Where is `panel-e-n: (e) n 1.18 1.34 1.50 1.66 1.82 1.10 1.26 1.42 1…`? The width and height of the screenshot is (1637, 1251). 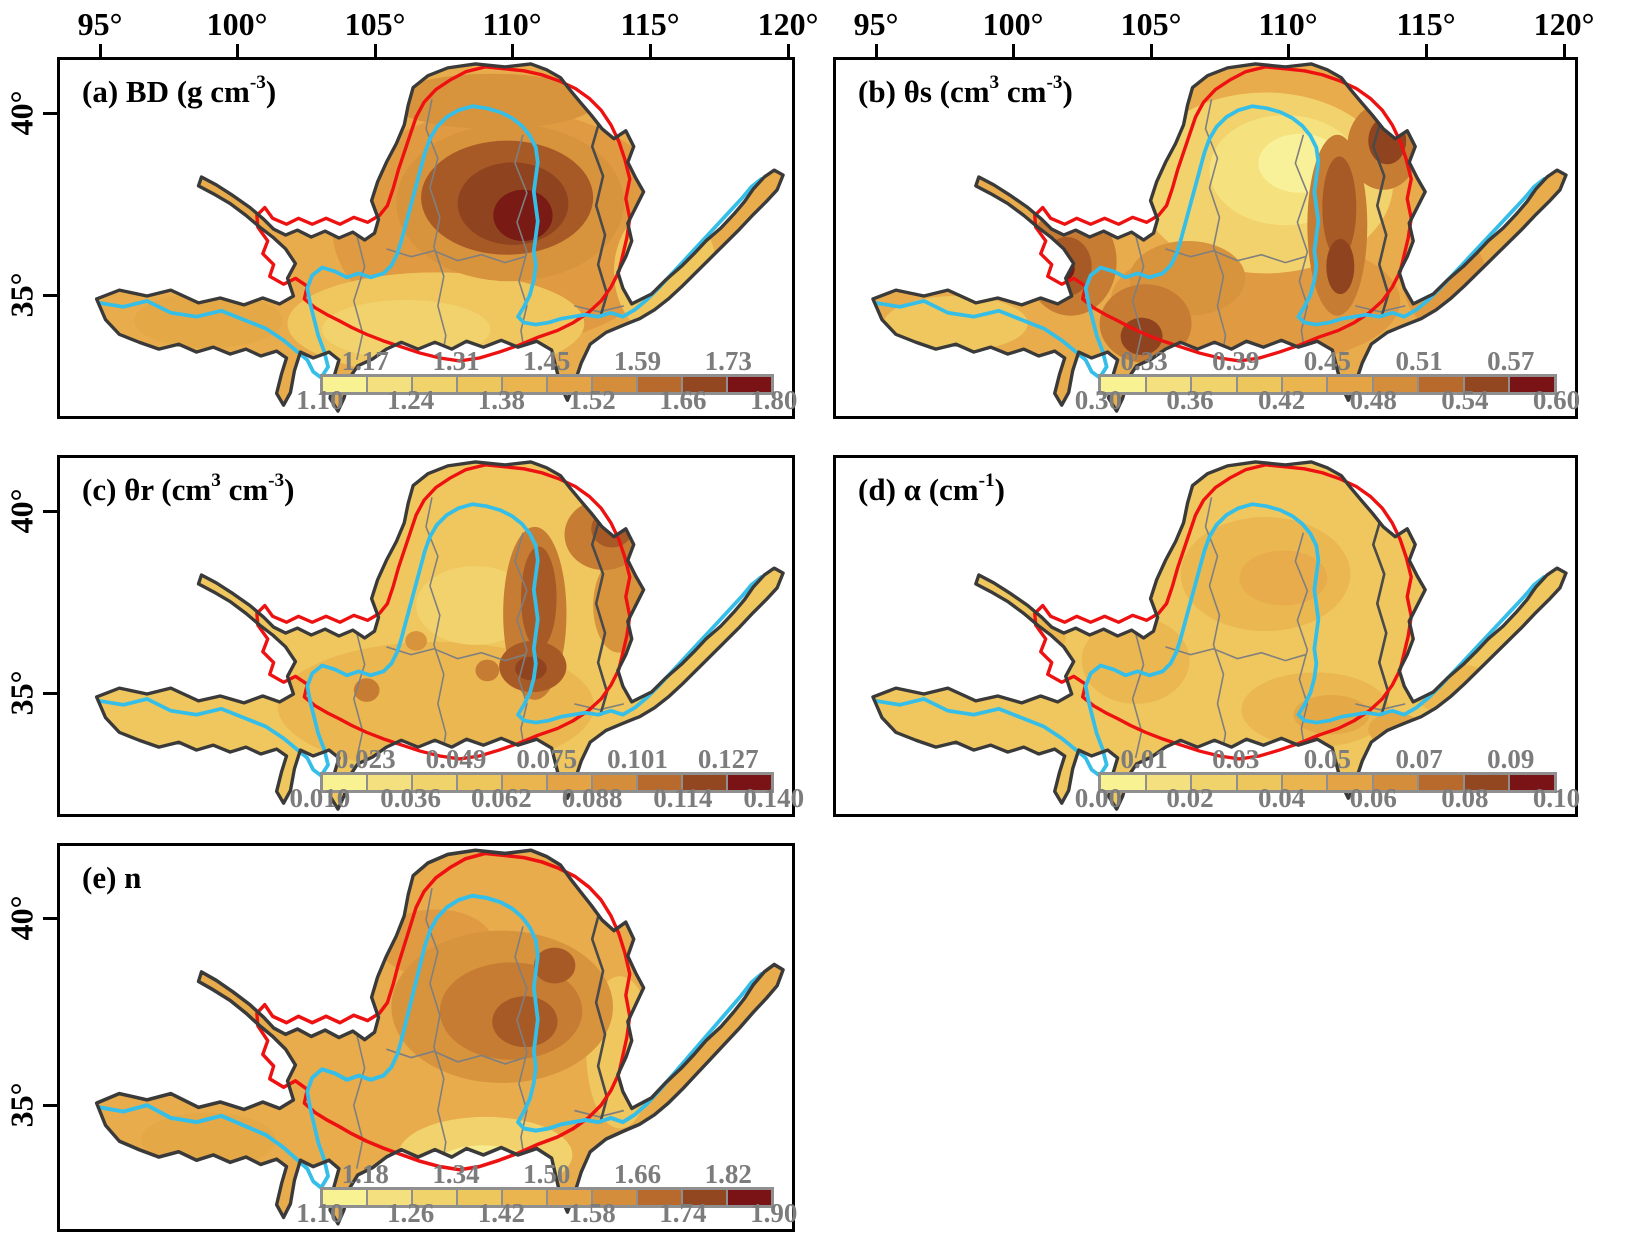
panel-e-n: (e) n 1.18 1.34 1.50 1.66 1.82 1.10 1.26 1.42 1… is located at coordinates (427, 1037).